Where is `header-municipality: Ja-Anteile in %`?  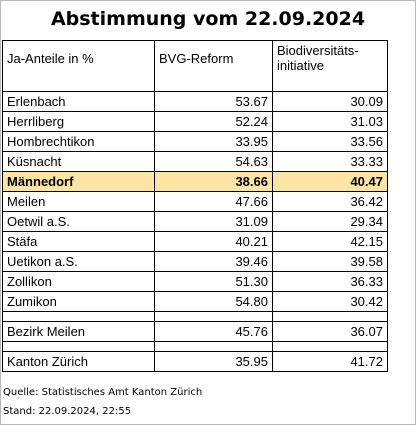
header-municipality: Ja-Anteile in % is located at coordinates (78, 66).